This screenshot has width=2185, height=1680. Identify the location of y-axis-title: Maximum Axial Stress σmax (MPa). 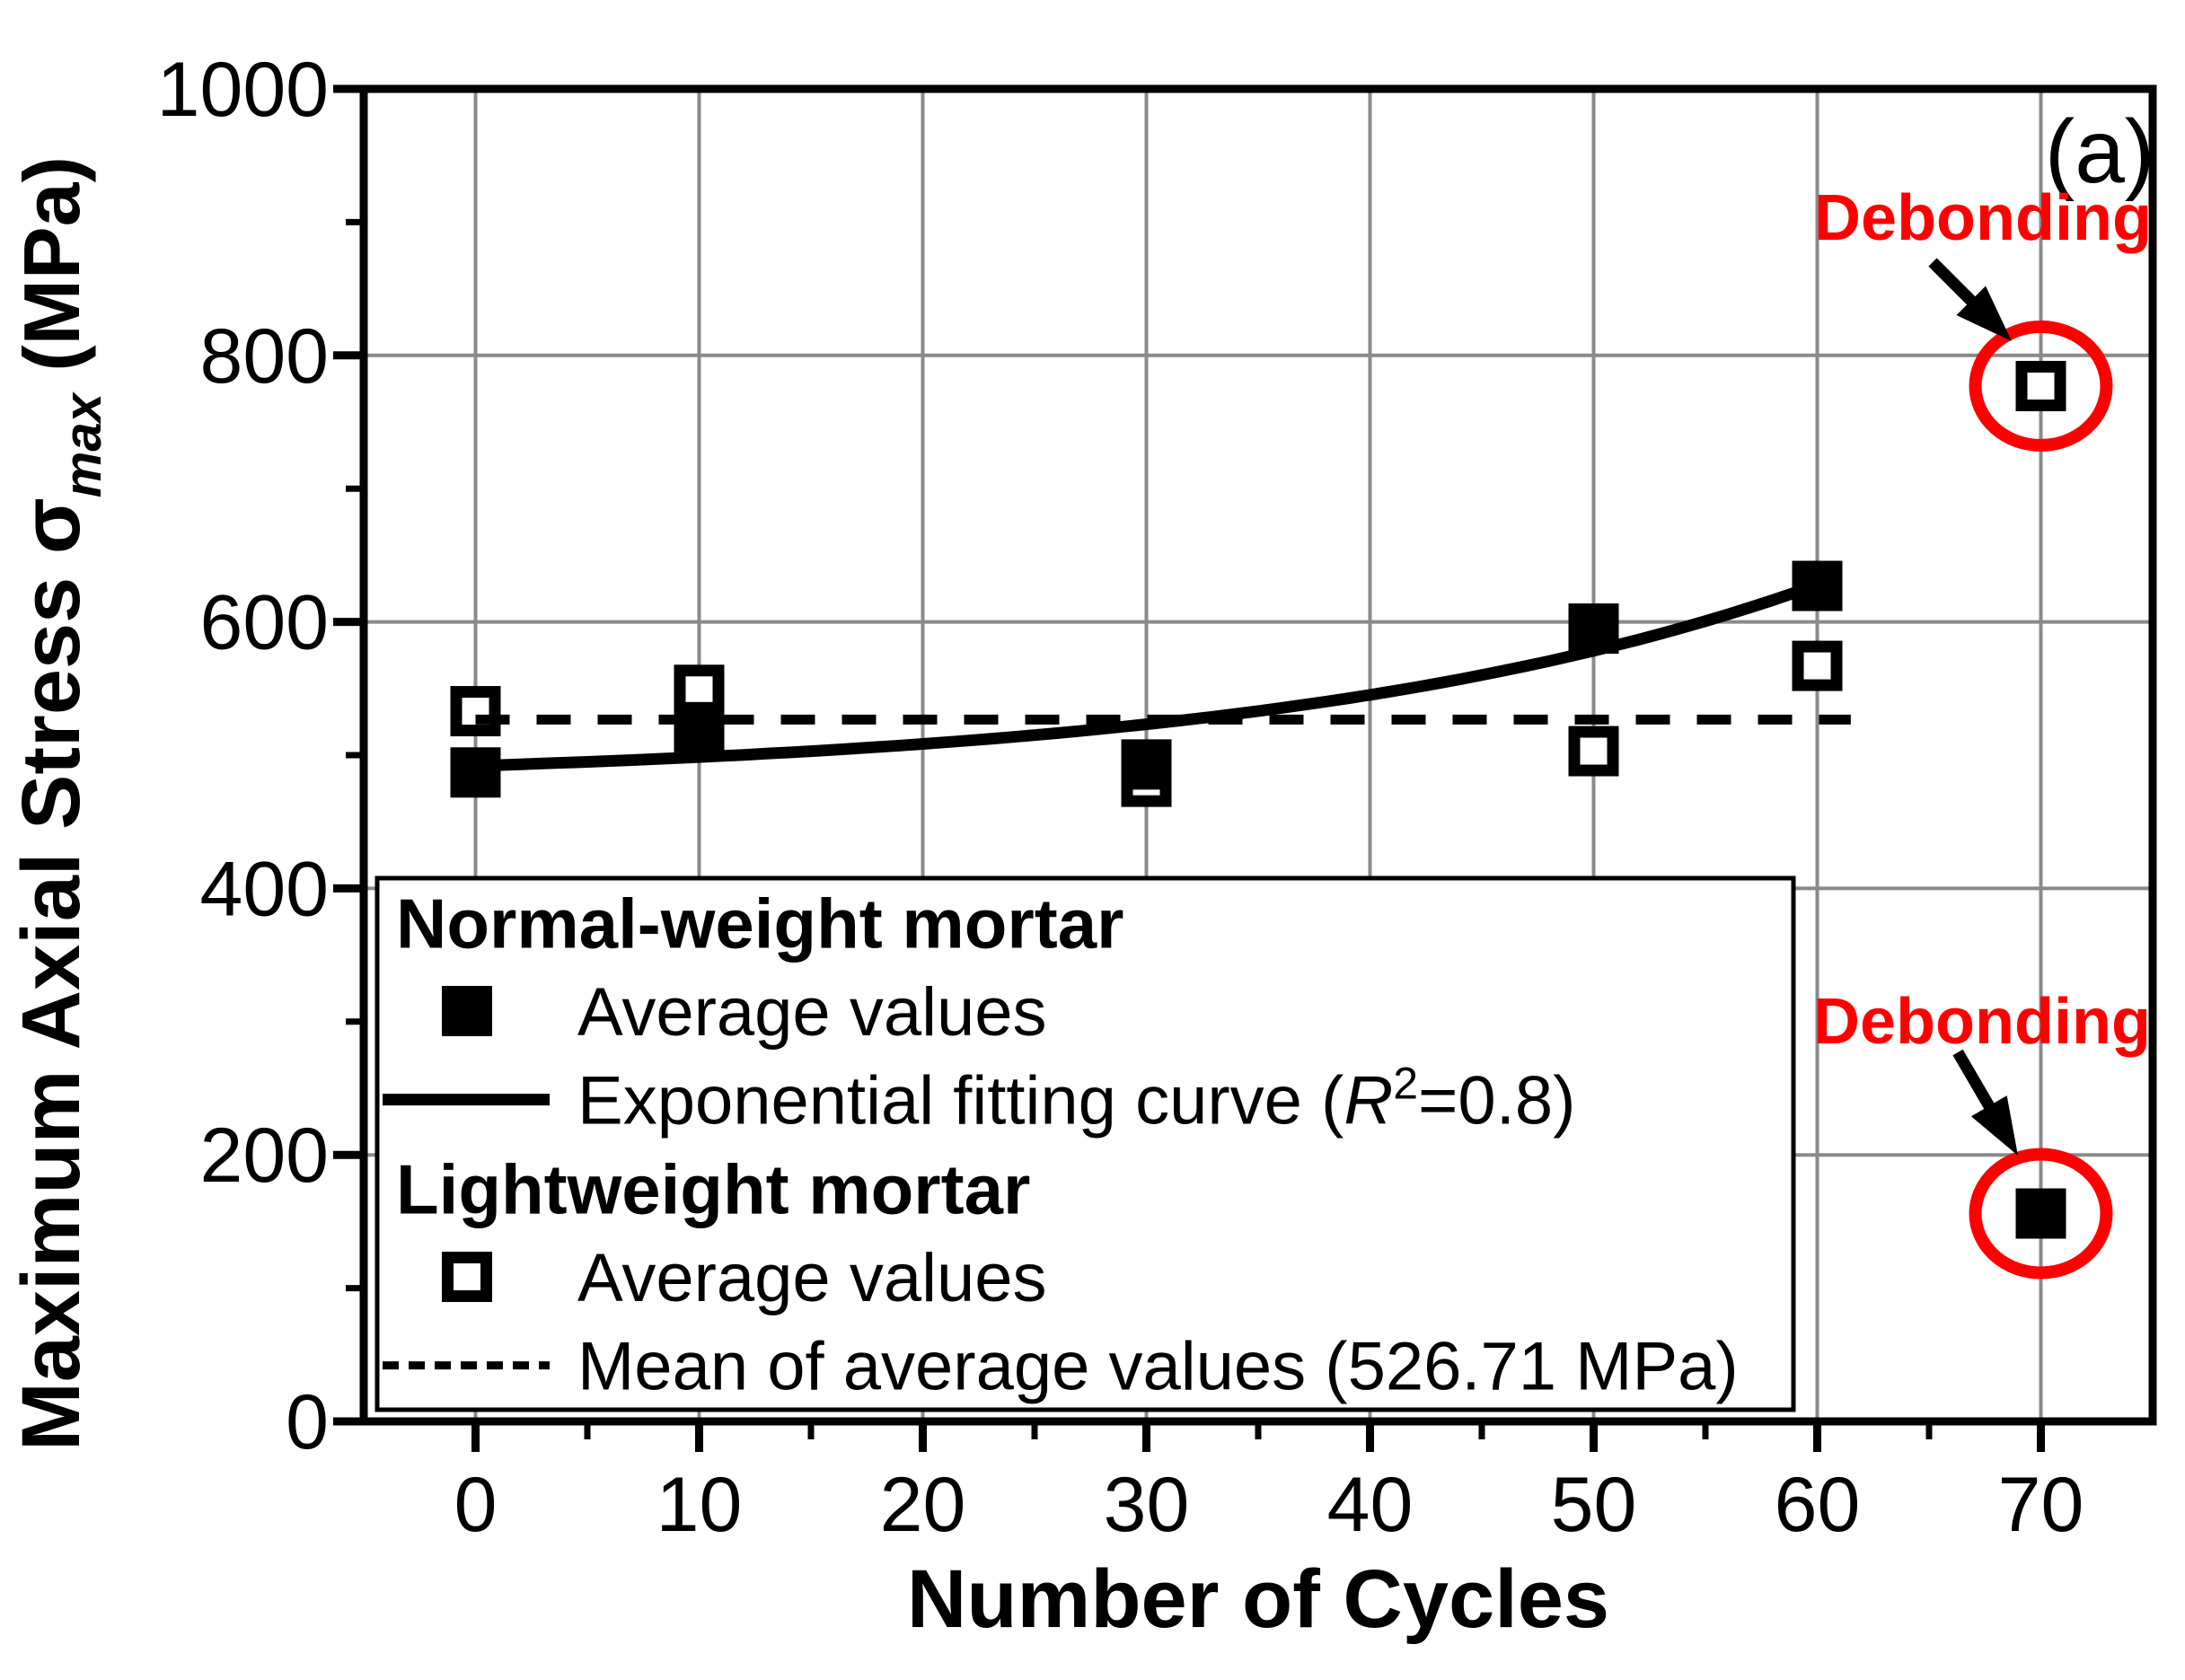
(58, 803).